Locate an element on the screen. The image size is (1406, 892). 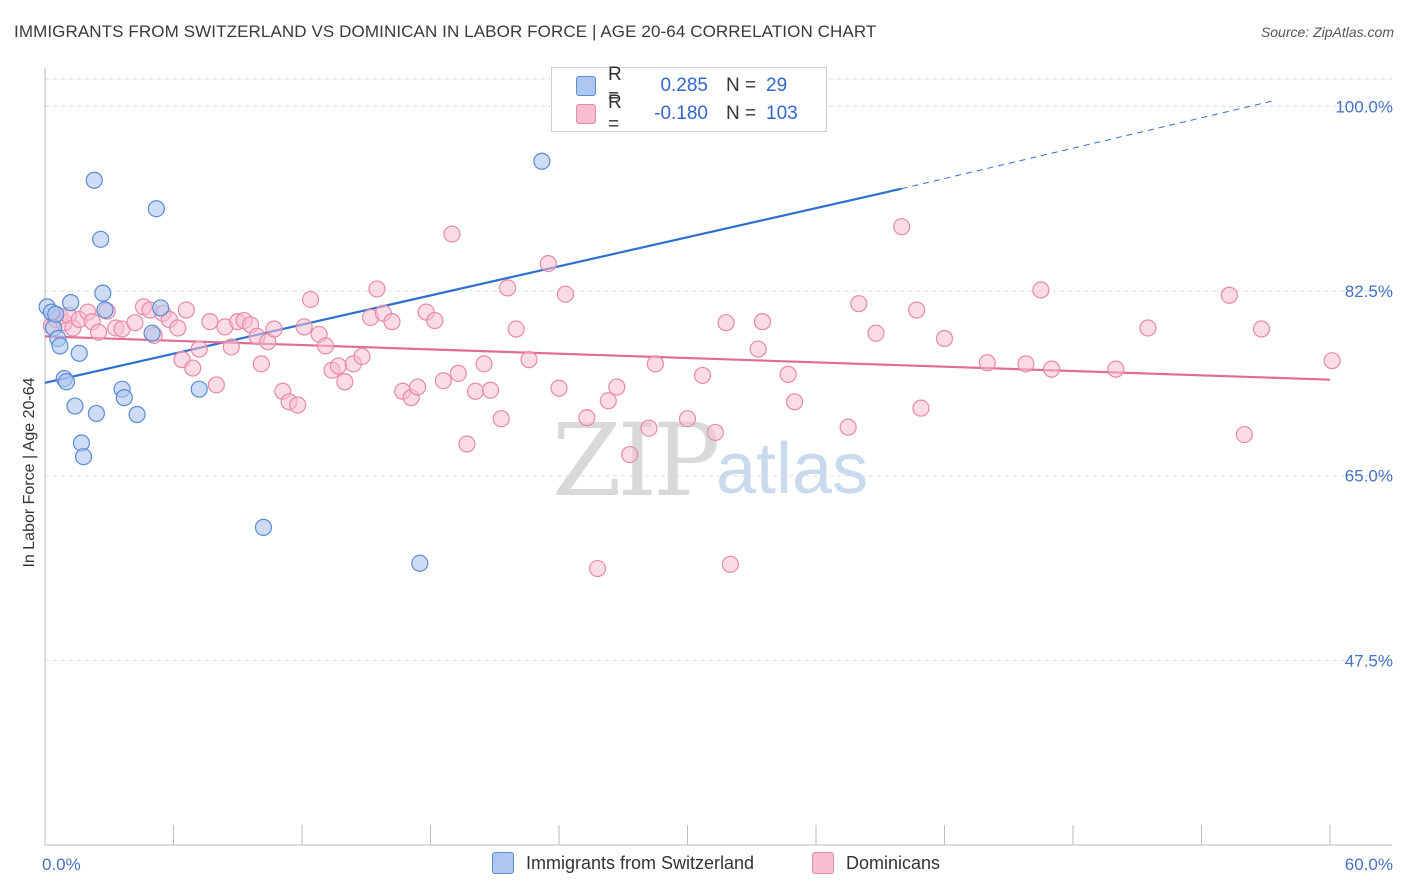
legend-swatch-dominicans is located at coordinates (823, 863).